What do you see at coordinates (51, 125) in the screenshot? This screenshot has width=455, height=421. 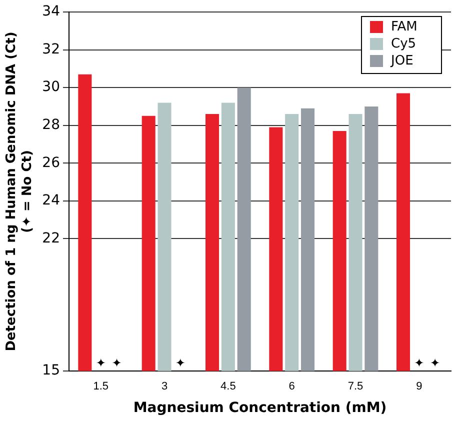 I see `y-tick-label: 28` at bounding box center [51, 125].